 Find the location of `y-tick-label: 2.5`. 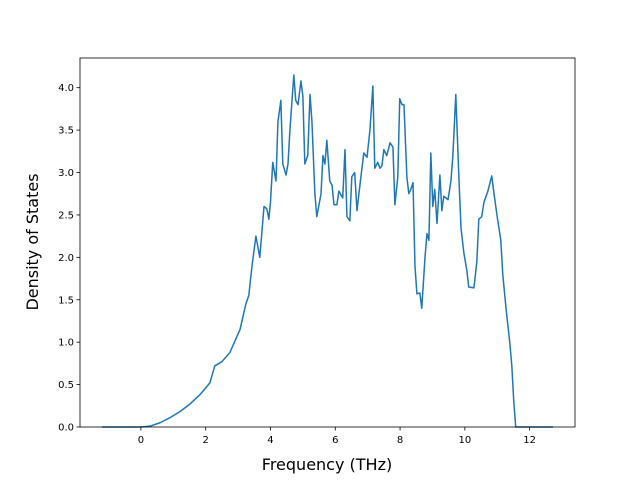

y-tick-label: 2.5 is located at coordinates (66, 215).